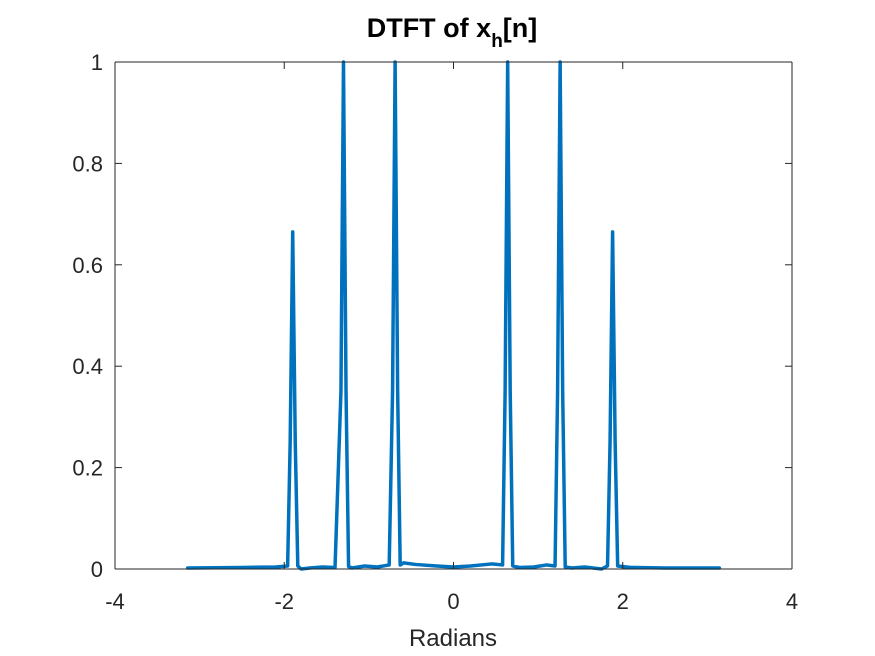  Describe the element at coordinates (623, 601) in the screenshot. I see `x-tick-label: 2` at that location.